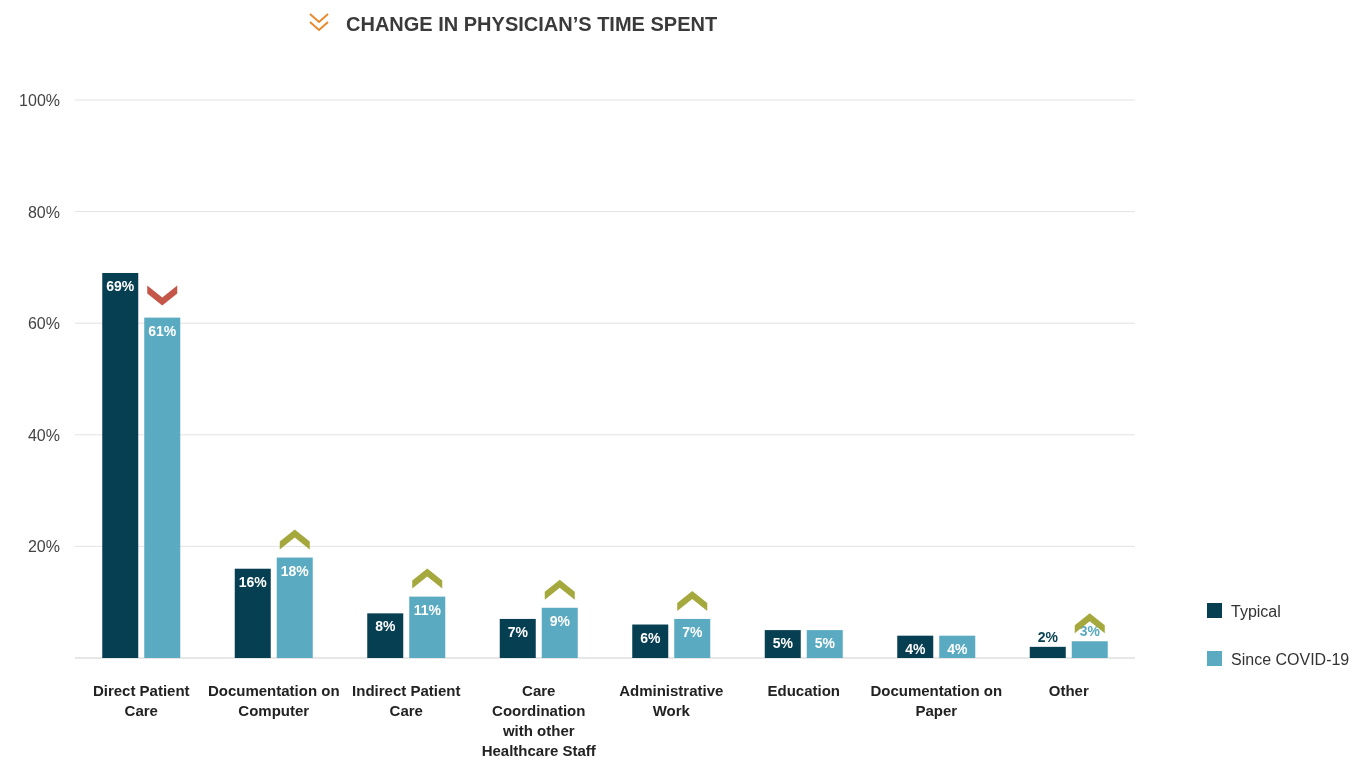 The width and height of the screenshot is (1369, 766). Describe the element at coordinates (120, 285) in the screenshot. I see `data-label: 69%` at that location.